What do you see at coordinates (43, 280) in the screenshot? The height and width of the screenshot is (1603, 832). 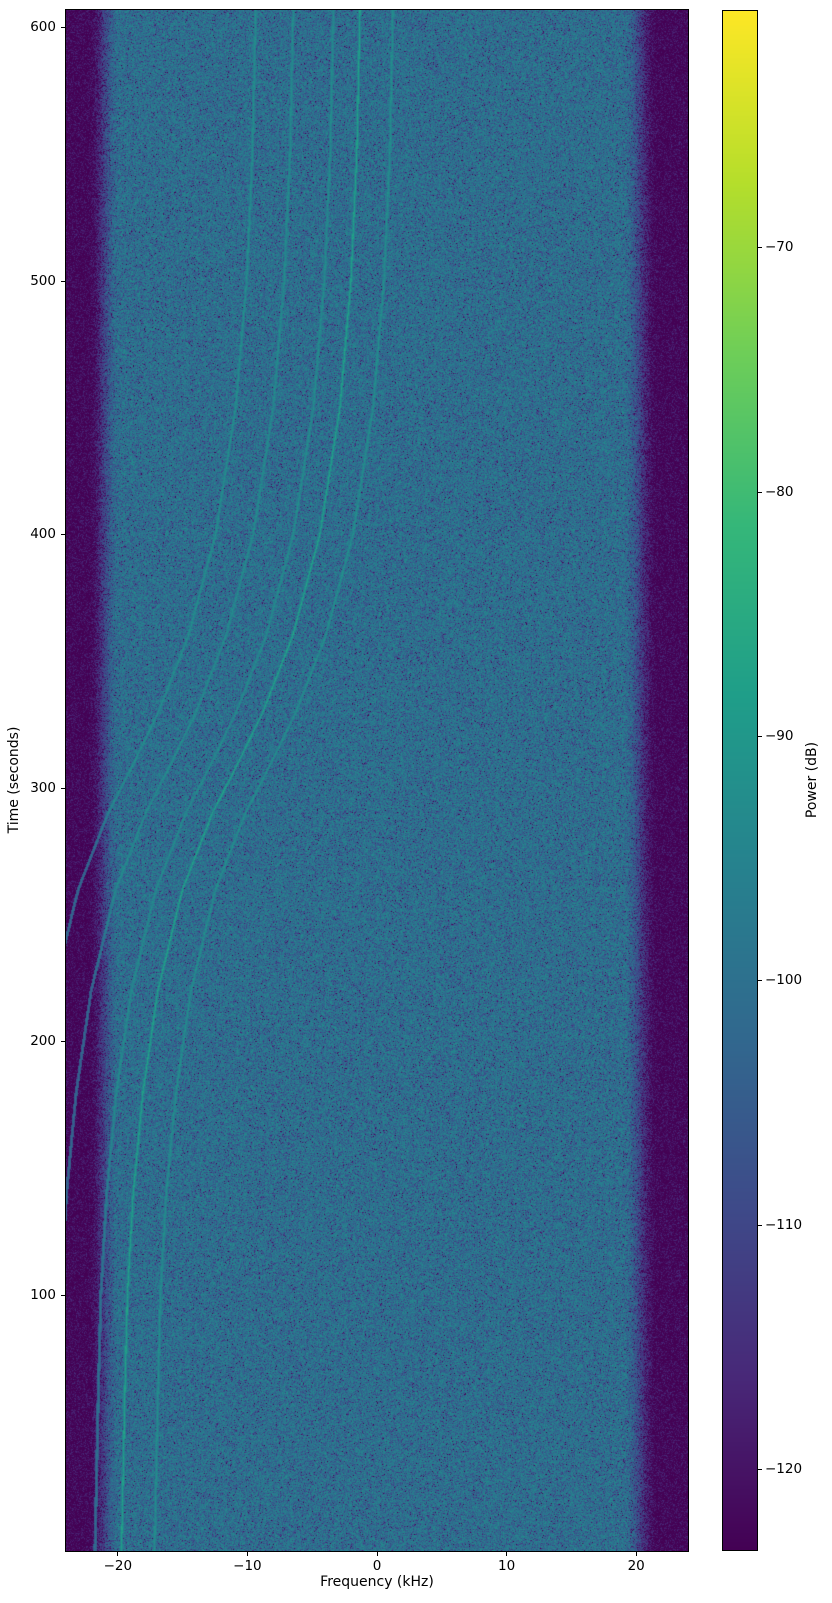 I see `y-tick-label: 500` at bounding box center [43, 280].